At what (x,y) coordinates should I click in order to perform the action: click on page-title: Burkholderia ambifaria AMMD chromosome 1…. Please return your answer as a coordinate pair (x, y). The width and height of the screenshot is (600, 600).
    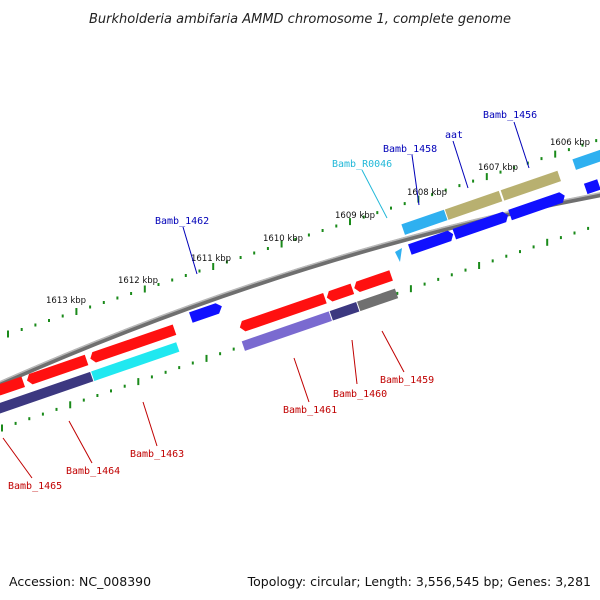
    Looking at the image, I should click on (300, 19).